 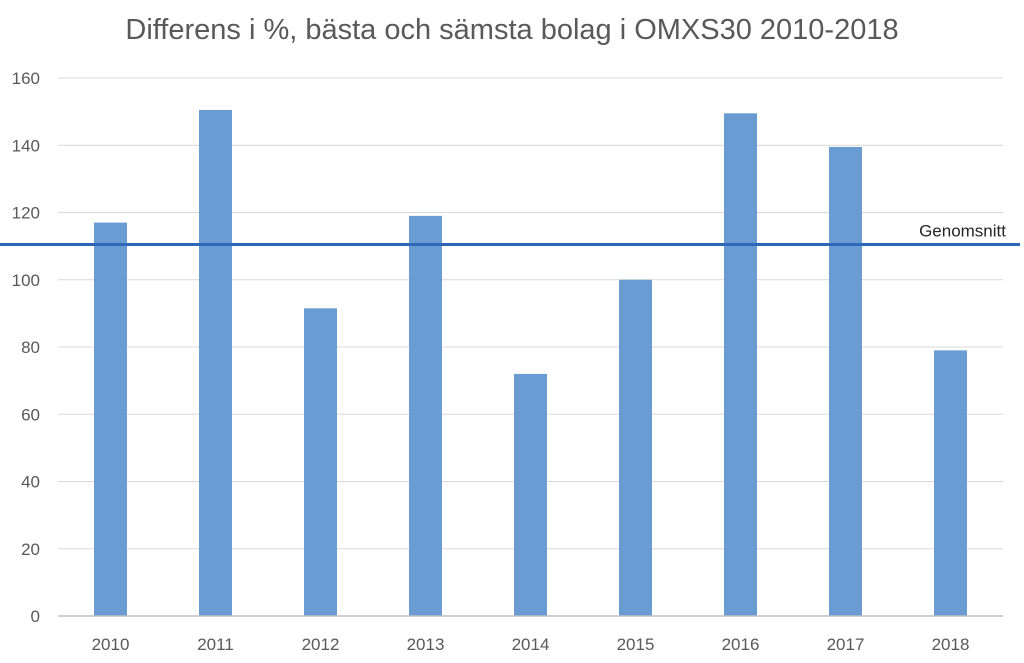 What do you see at coordinates (636, 644) in the screenshot?
I see `x-tick-label: 2015` at bounding box center [636, 644].